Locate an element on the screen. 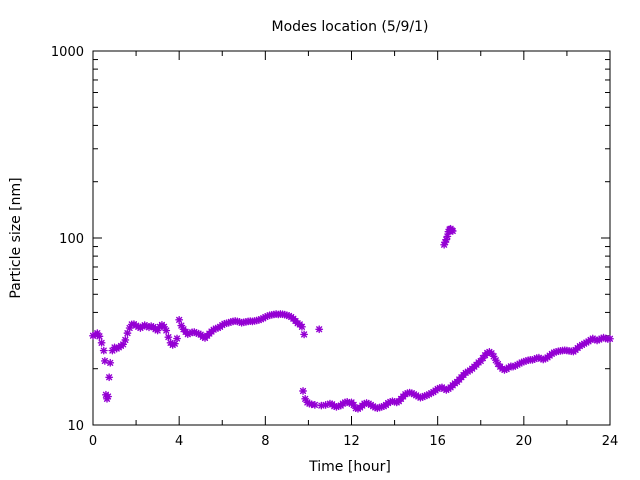 This screenshot has height=480, width=640. x-axis-label: Time [hour] is located at coordinates (349, 467).